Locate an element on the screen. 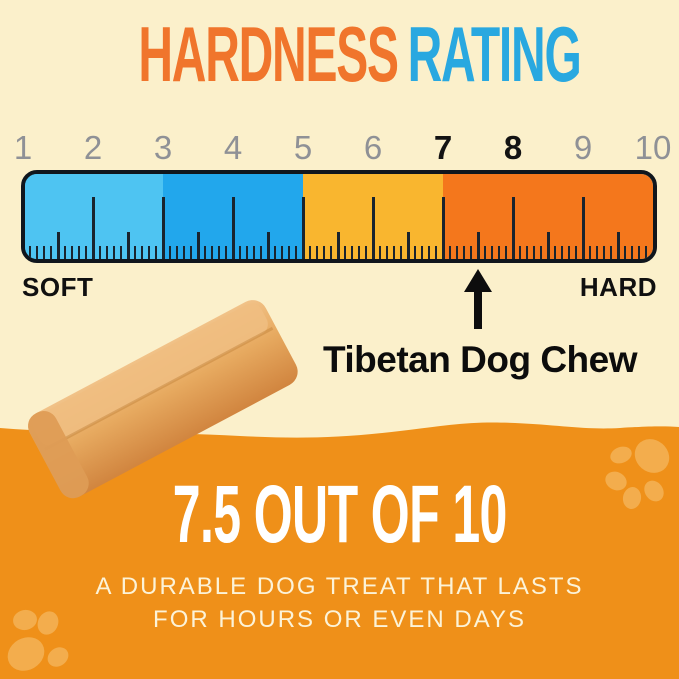 This screenshot has width=679, height=679. score-description-line1: A DURABLE DOG TREAT THAT LASTS is located at coordinates (339, 586).